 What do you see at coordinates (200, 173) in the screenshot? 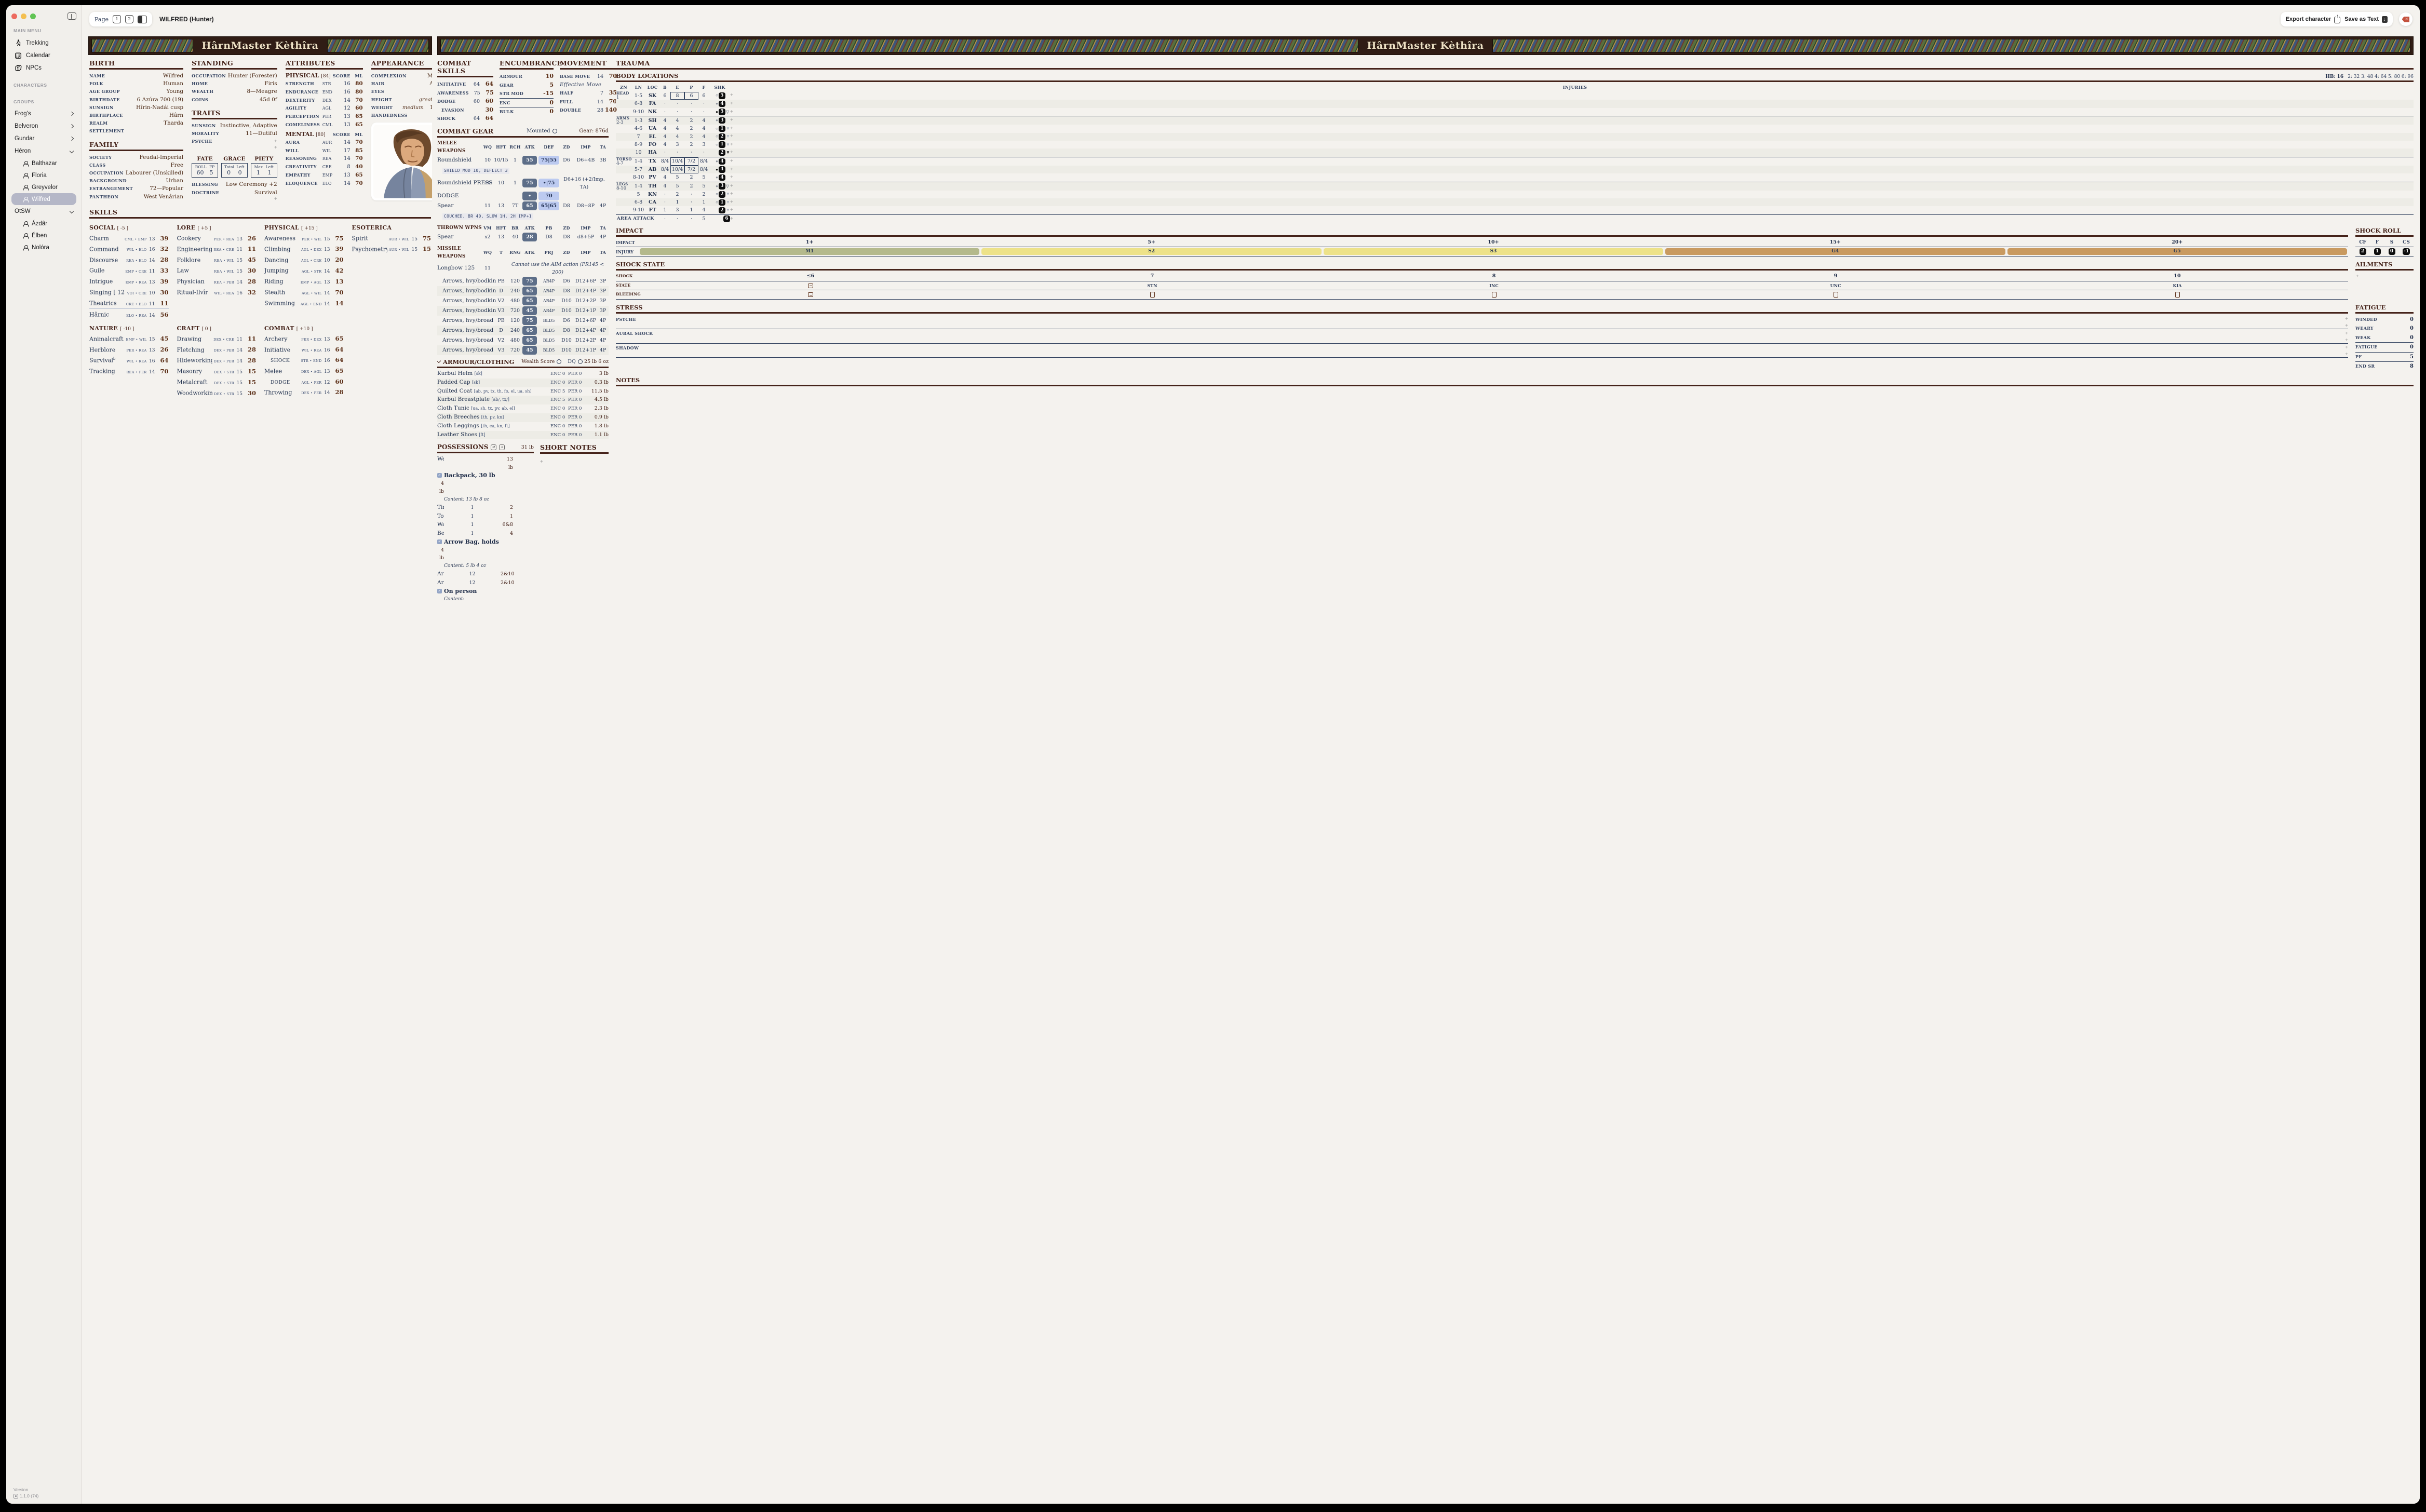
I see `fate-roll: 60` at bounding box center [200, 173].